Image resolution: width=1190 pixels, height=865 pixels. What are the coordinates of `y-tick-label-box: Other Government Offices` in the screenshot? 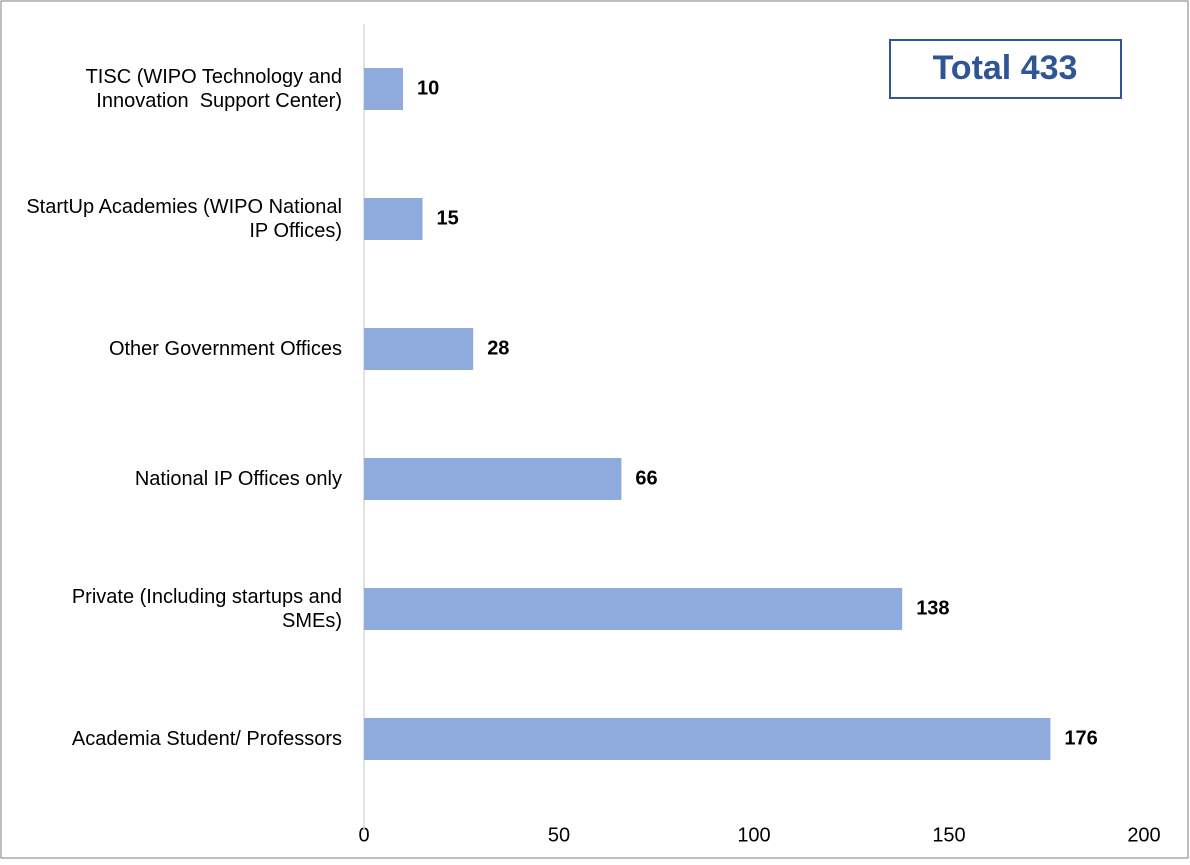 It's located at (225, 349).